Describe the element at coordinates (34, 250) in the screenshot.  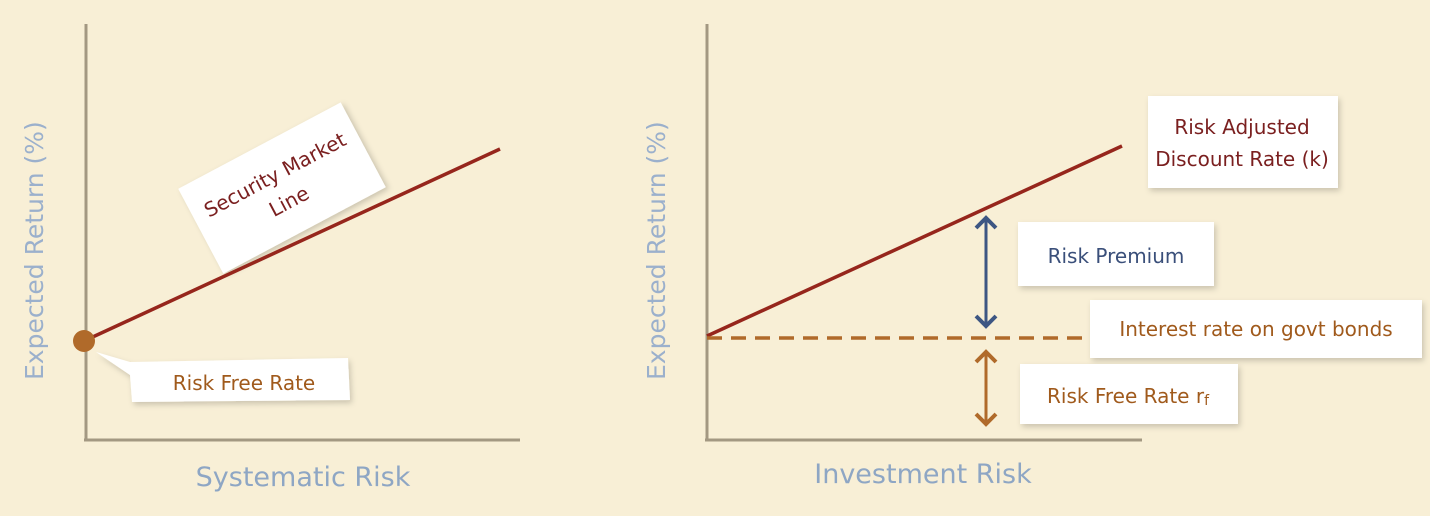
I see `left-y-axis-label: Expected Return (%)` at that location.